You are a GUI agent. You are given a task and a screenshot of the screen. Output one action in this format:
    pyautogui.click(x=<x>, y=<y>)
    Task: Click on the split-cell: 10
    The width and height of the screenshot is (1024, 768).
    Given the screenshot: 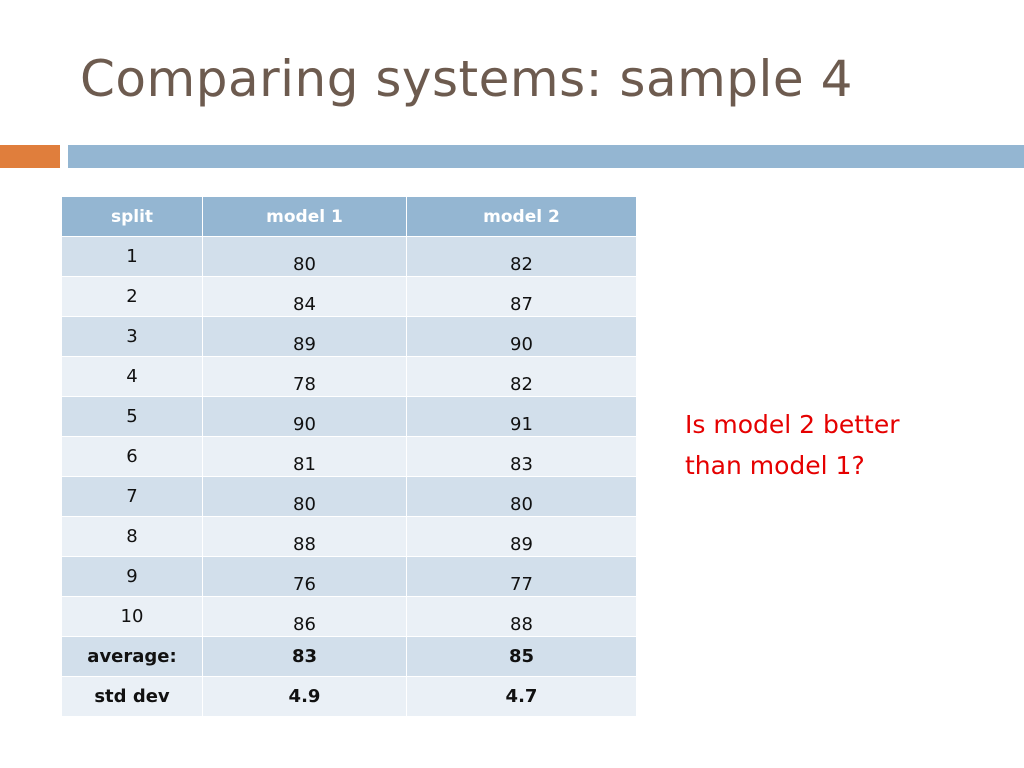 What is the action you would take?
    pyautogui.click(x=132, y=616)
    